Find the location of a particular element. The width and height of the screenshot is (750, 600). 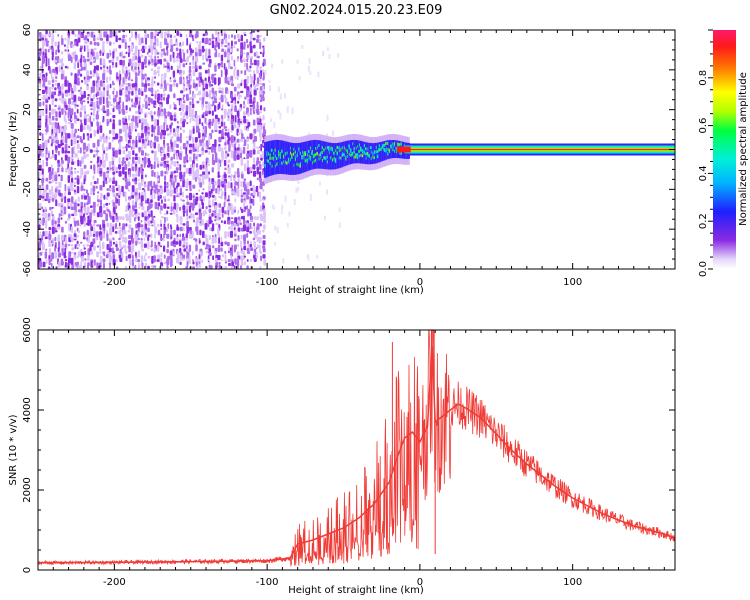

colorbar-label: Normalized spectral amplitude is located at coordinates (743, 149).